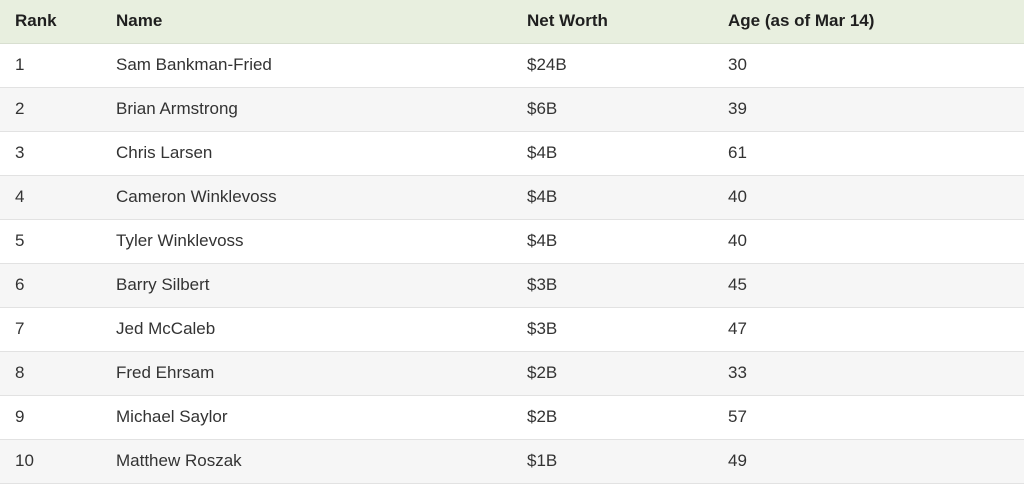 The image size is (1024, 489). I want to click on table-header: Rank Name Net Worth Age (as of Mar 14), so click(512, 22).